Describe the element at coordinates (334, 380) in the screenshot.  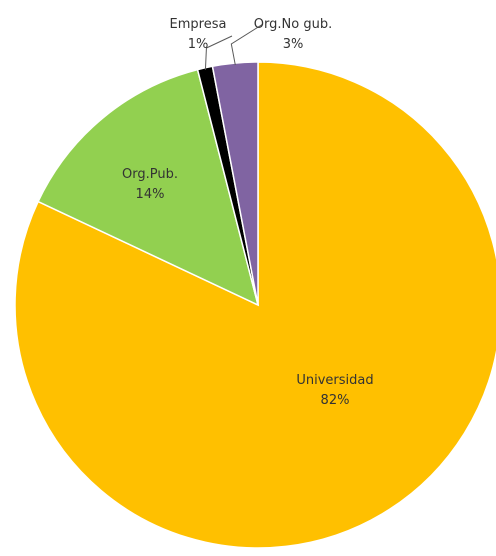
I see `slice-label-universidad: Universidad` at that location.